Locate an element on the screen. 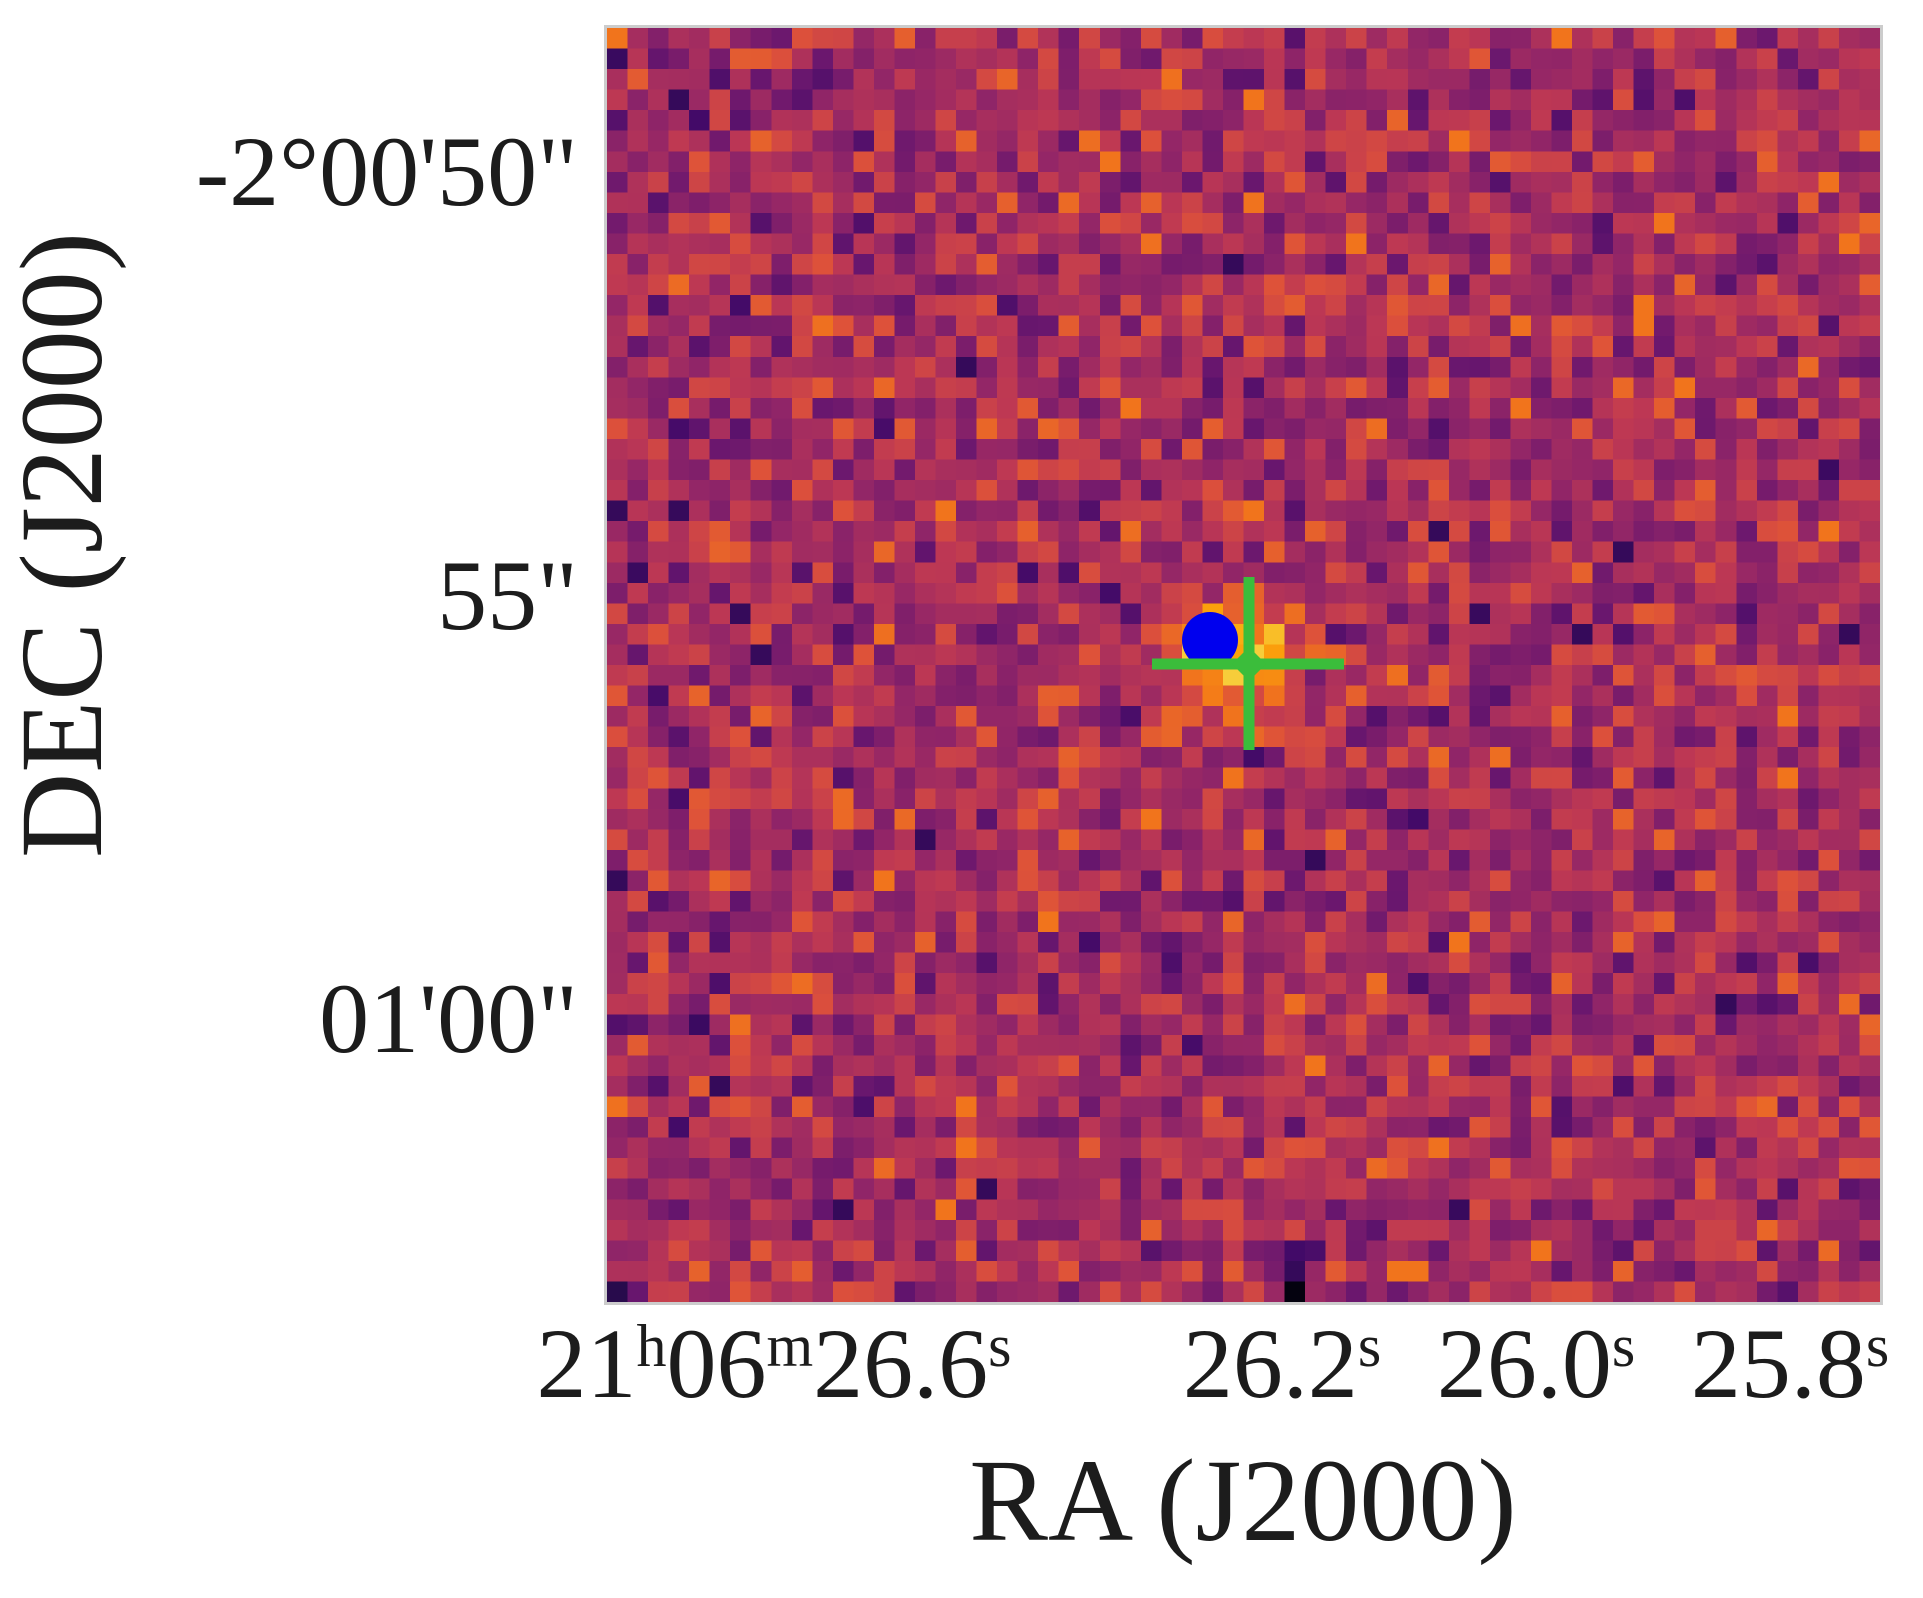 This screenshot has height=1598, width=1923. ra-tick-label: 21h06m26.6s is located at coordinates (774, 1363).